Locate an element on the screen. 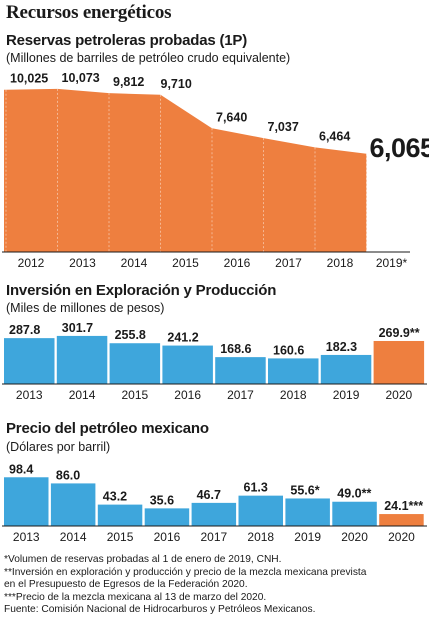 This screenshot has width=429, height=620. data-label: 55.6* is located at coordinates (304, 490).